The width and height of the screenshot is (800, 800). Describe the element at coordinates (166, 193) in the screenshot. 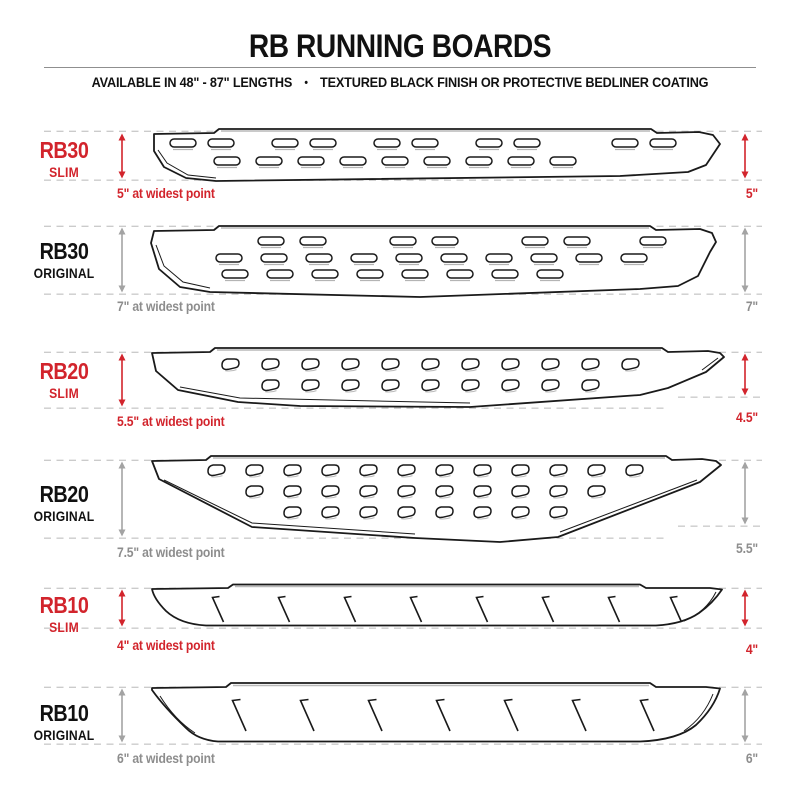

I see `widest-point-note: 5" at widest point` at that location.